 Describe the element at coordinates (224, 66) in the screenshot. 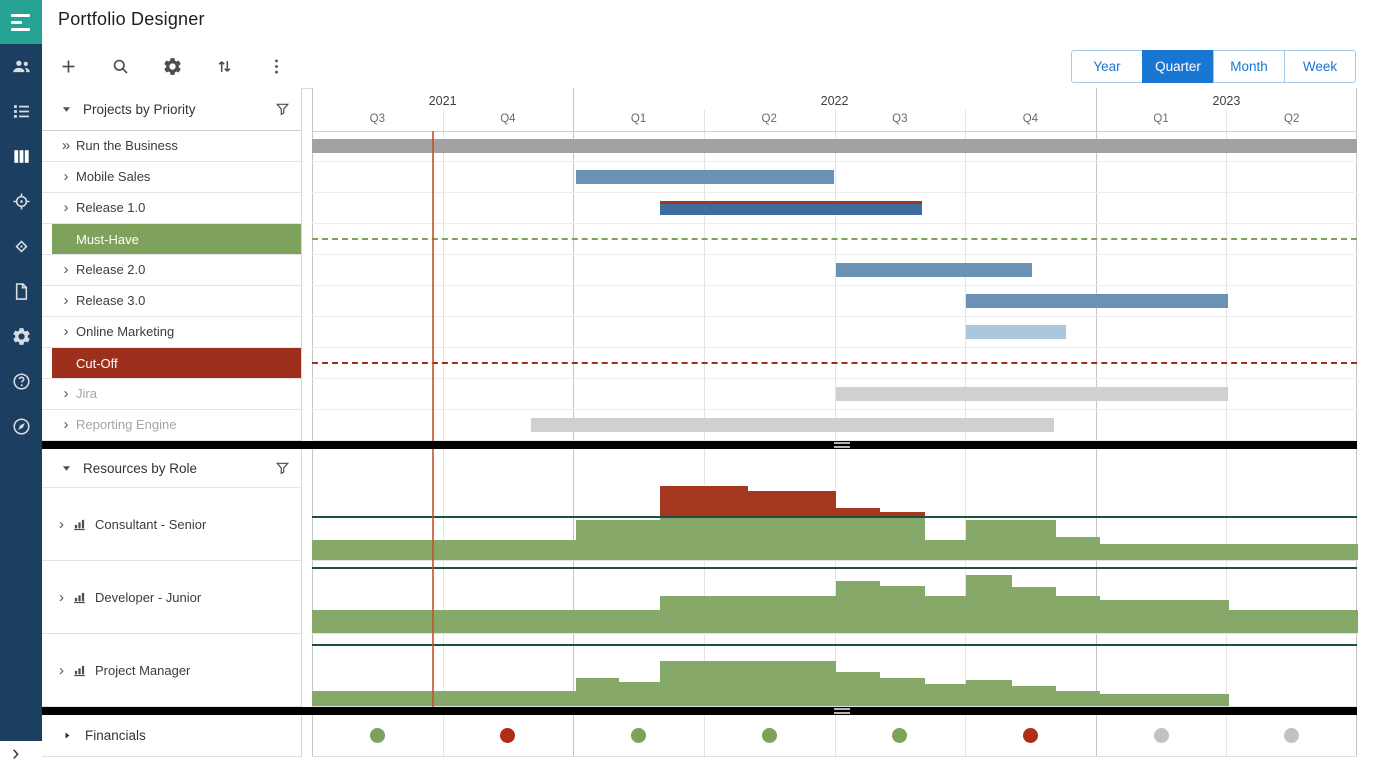

I see `sort-icon` at that location.